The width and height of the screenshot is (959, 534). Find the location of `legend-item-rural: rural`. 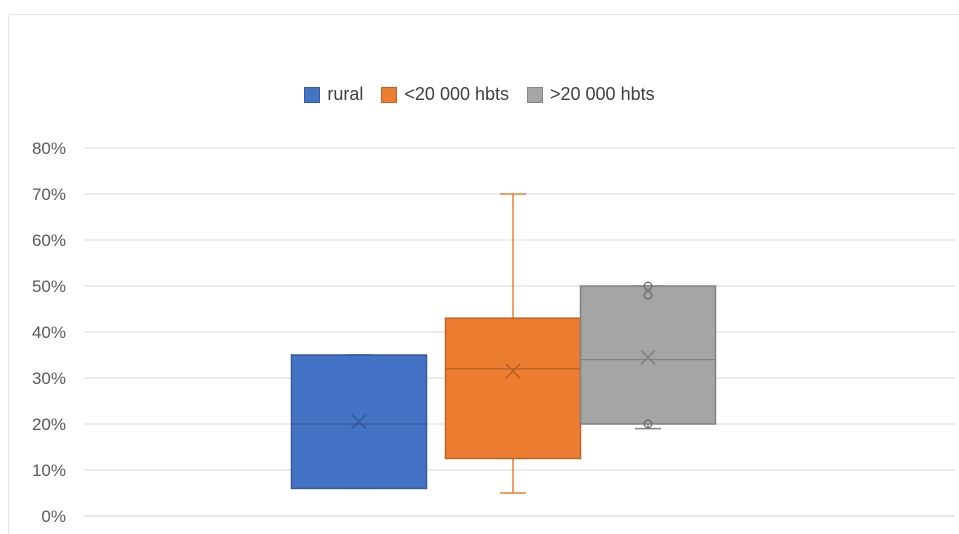

legend-item-rural: rural is located at coordinates (333, 94).